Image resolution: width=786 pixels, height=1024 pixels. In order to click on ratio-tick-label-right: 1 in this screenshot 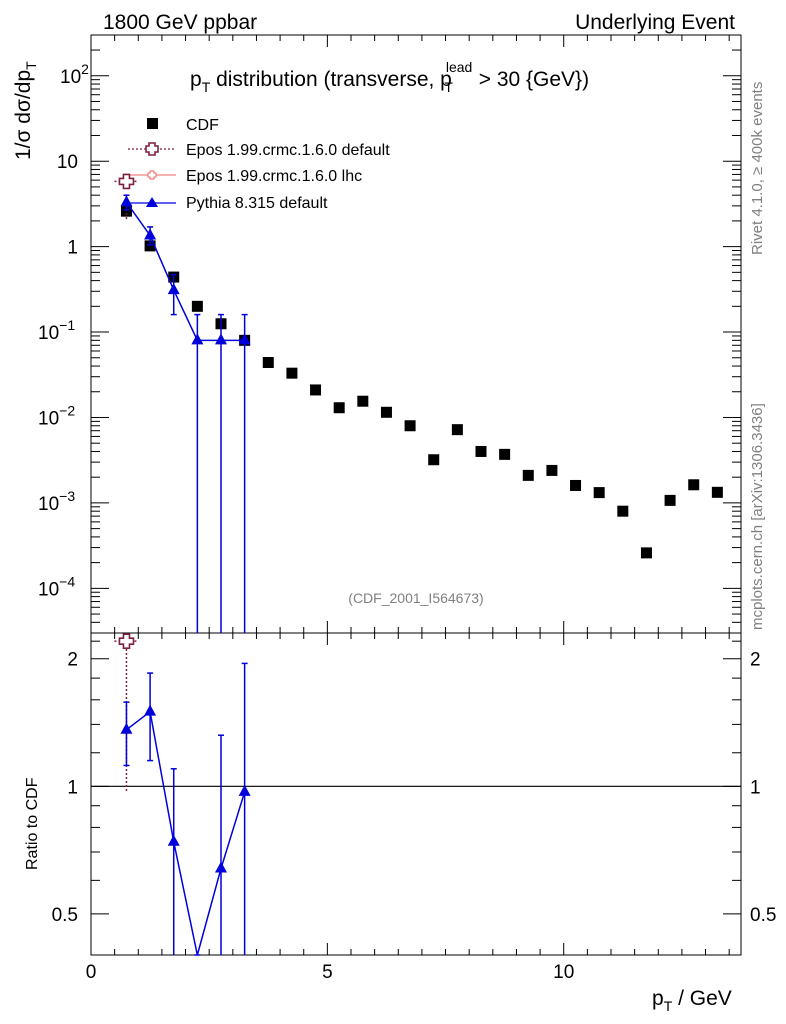, I will do `click(755, 787)`.